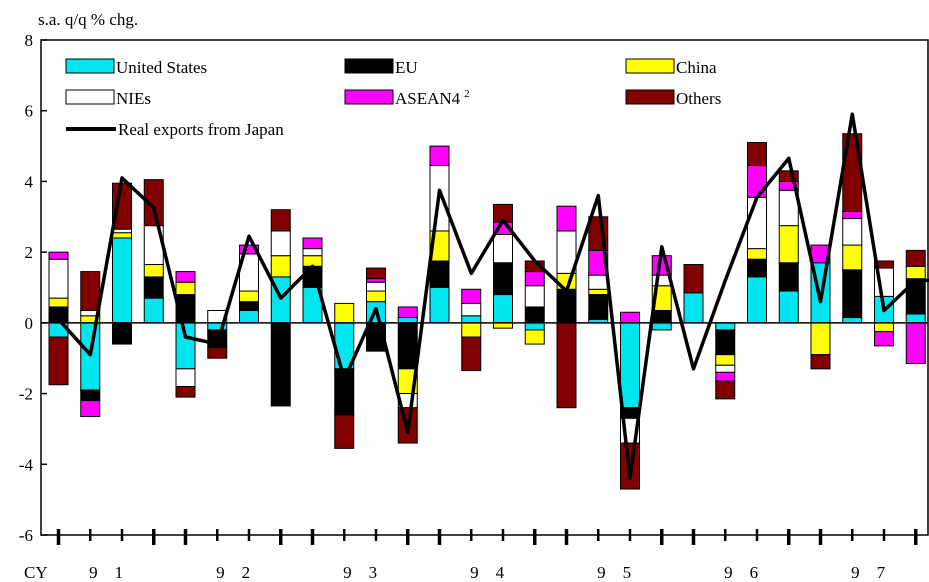 The height and width of the screenshot is (582, 929). What do you see at coordinates (201, 129) in the screenshot?
I see `legend-label: Real exports from Japan` at bounding box center [201, 129].